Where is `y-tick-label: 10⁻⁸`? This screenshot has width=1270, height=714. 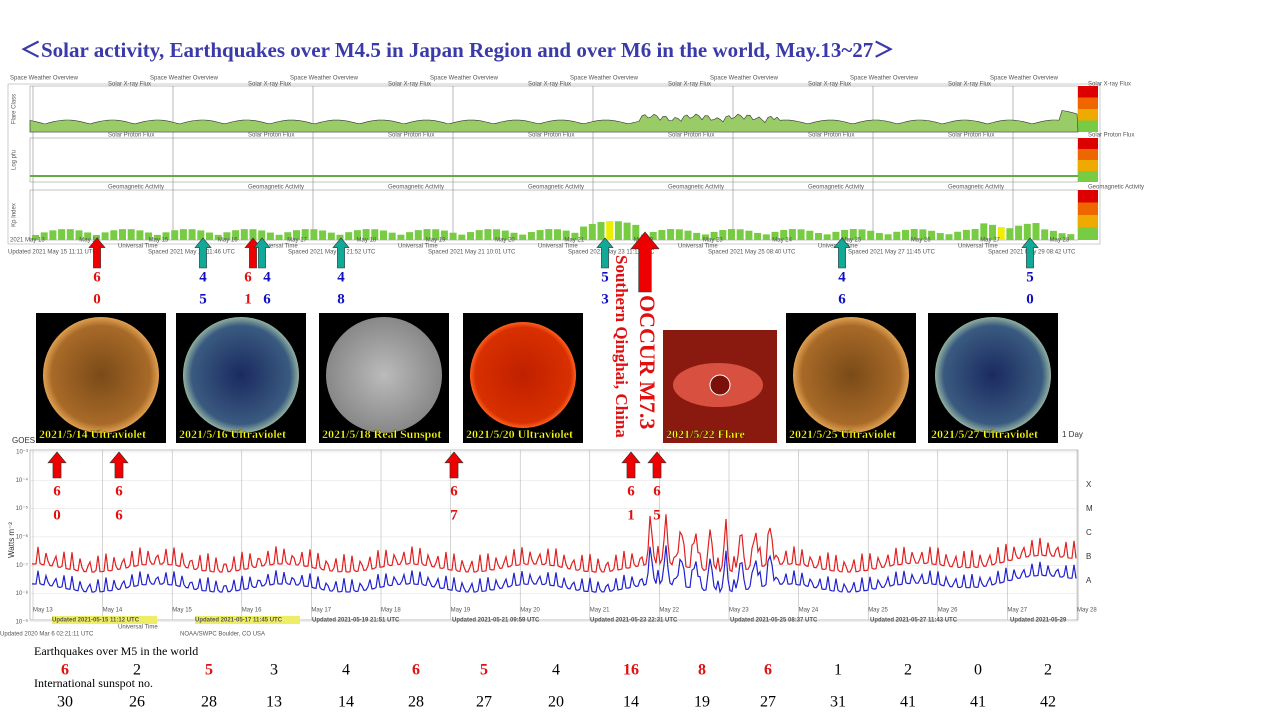
y-tick-label: 10⁻⁸ is located at coordinates (22, 593).